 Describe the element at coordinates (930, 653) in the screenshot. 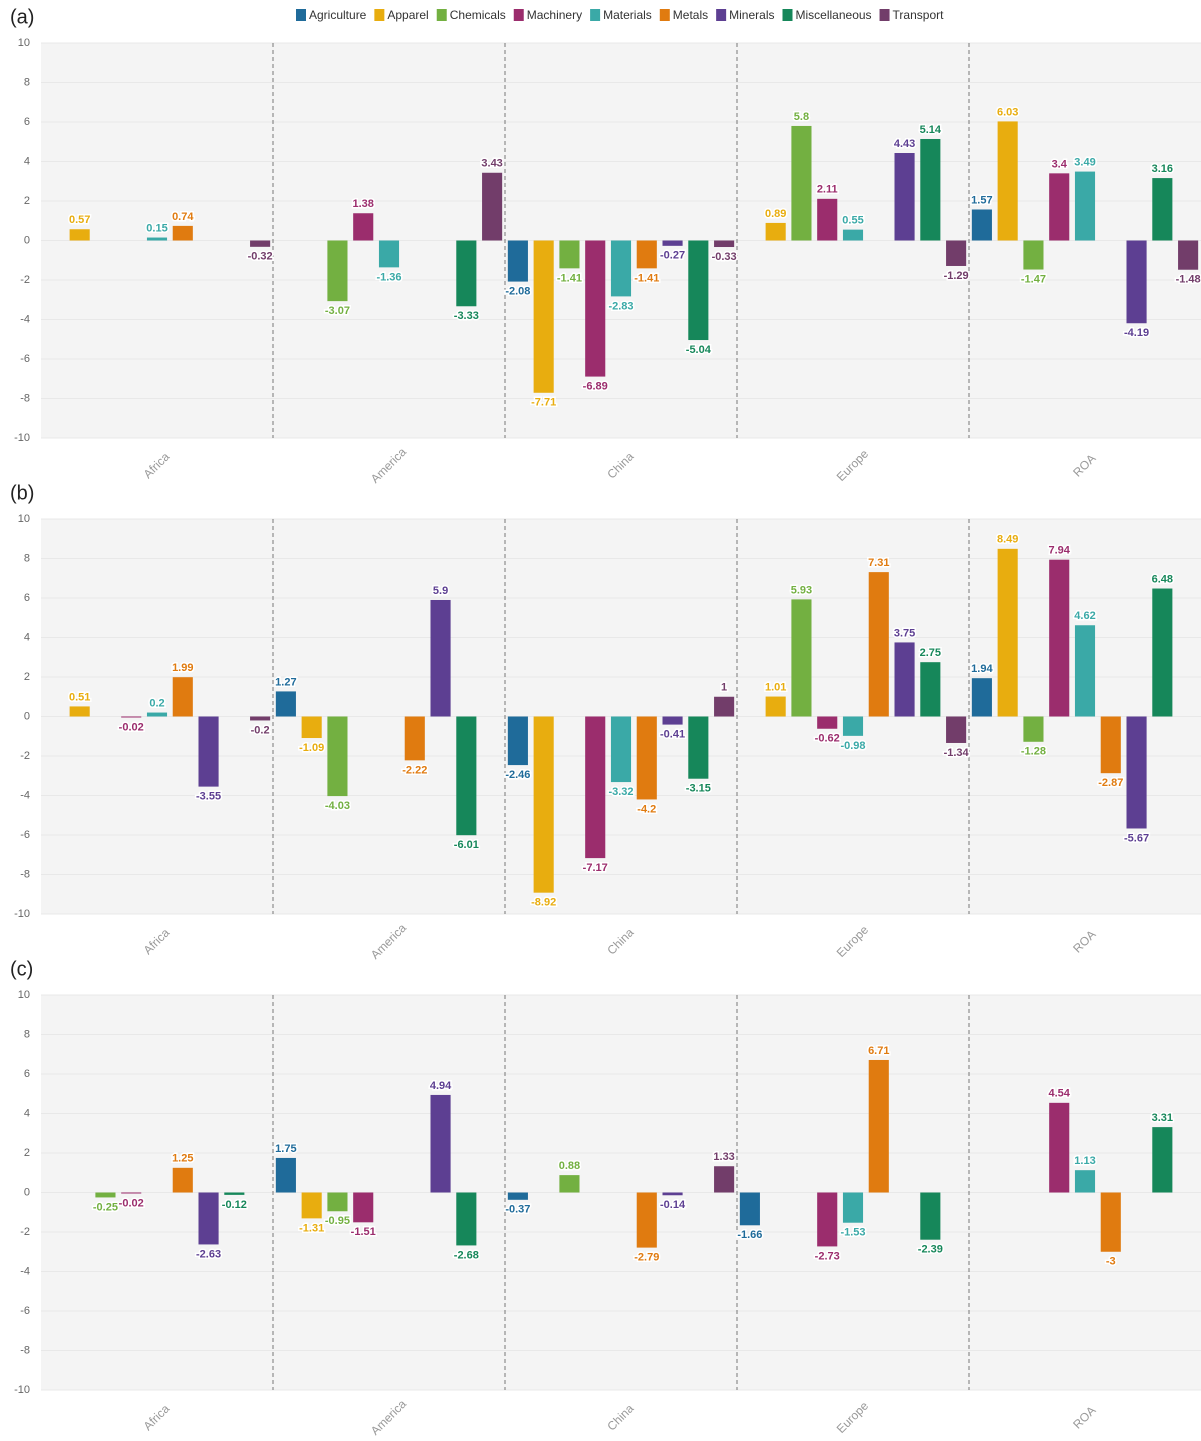

I see `data-label: 2.75` at that location.